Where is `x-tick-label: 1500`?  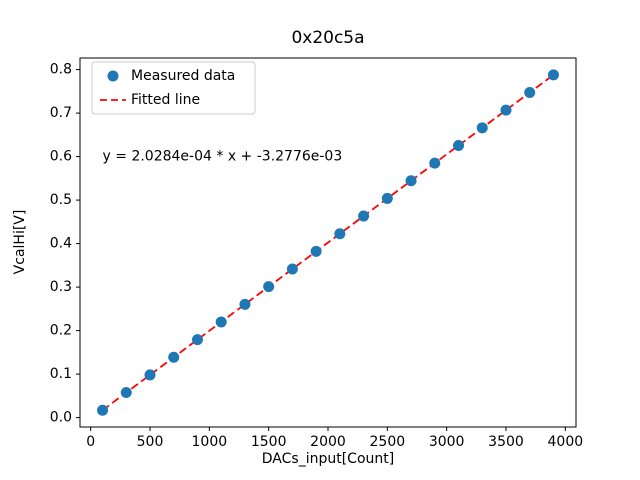
x-tick-label: 1500 is located at coordinates (269, 442).